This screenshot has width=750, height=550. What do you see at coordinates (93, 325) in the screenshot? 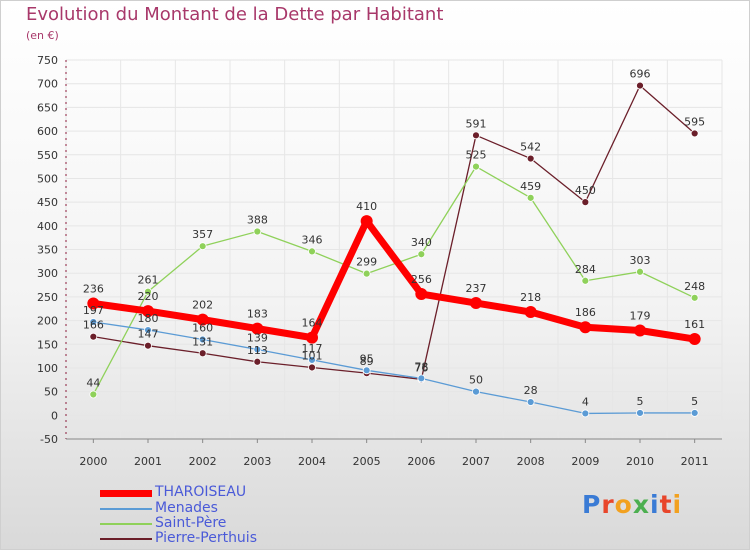
I see `data-label-pierre-perthuis: 166` at bounding box center [93, 325].